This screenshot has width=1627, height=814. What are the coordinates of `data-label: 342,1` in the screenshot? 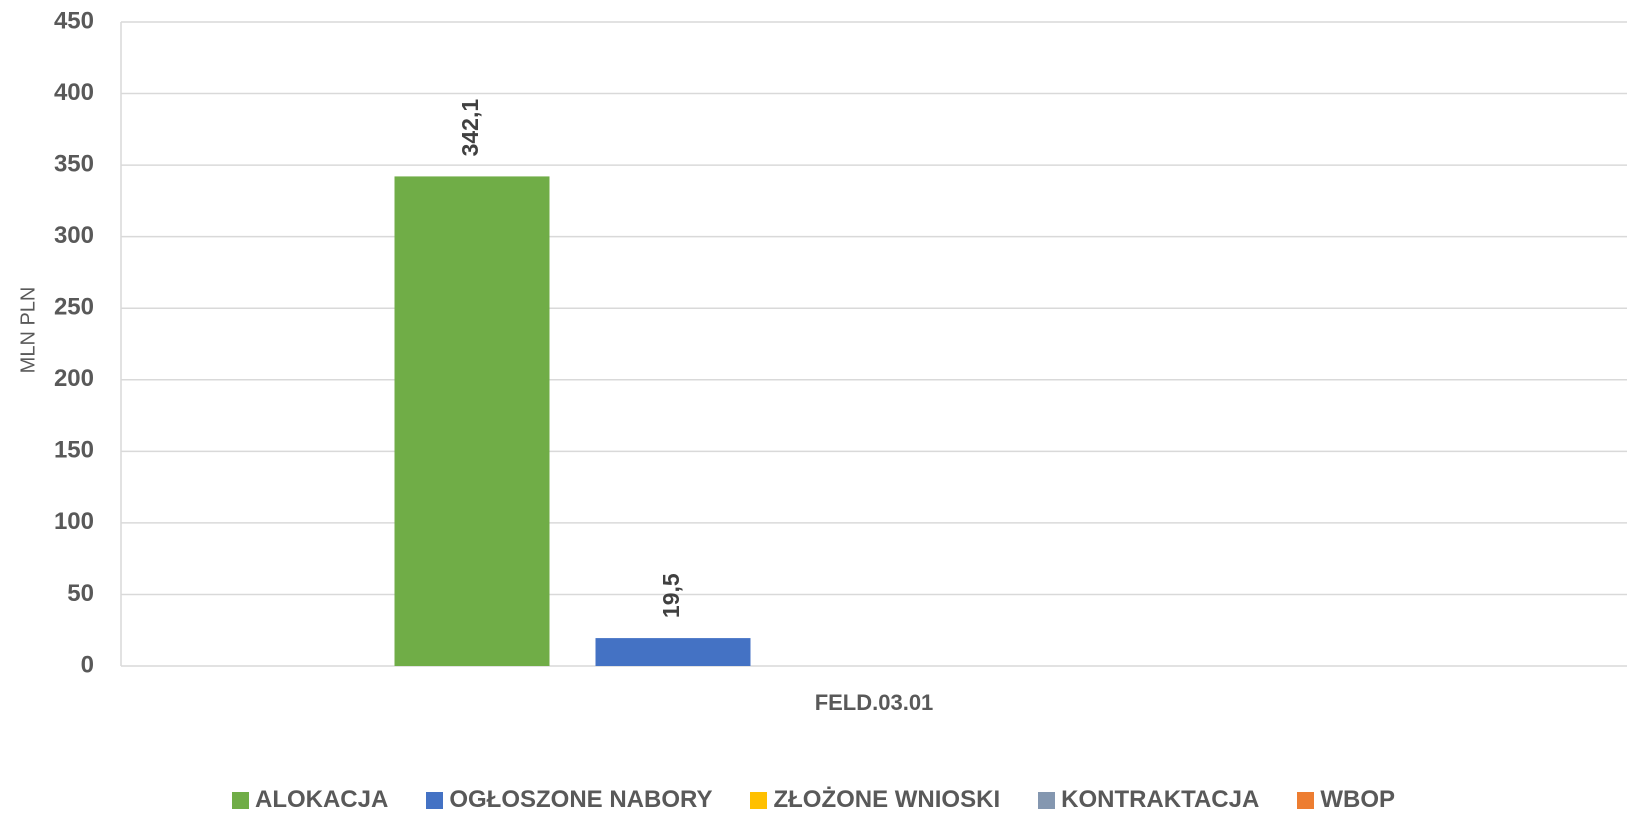 It's located at (470, 128).